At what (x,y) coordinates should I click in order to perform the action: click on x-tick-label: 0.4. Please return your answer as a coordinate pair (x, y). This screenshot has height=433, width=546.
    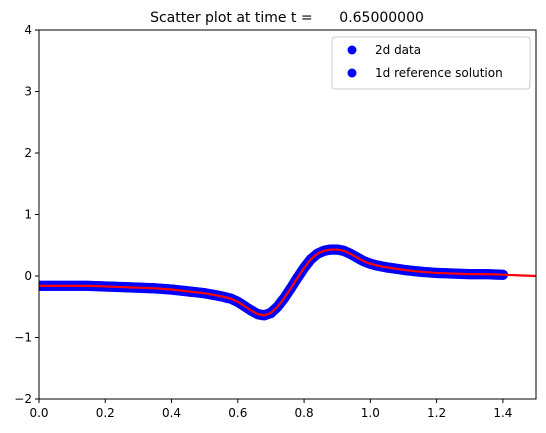
    Looking at the image, I should click on (171, 413).